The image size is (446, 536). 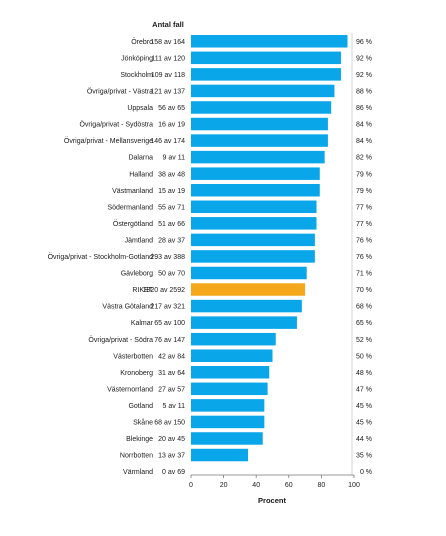 What do you see at coordinates (138, 472) in the screenshot?
I see `category-label: Värmland` at bounding box center [138, 472].